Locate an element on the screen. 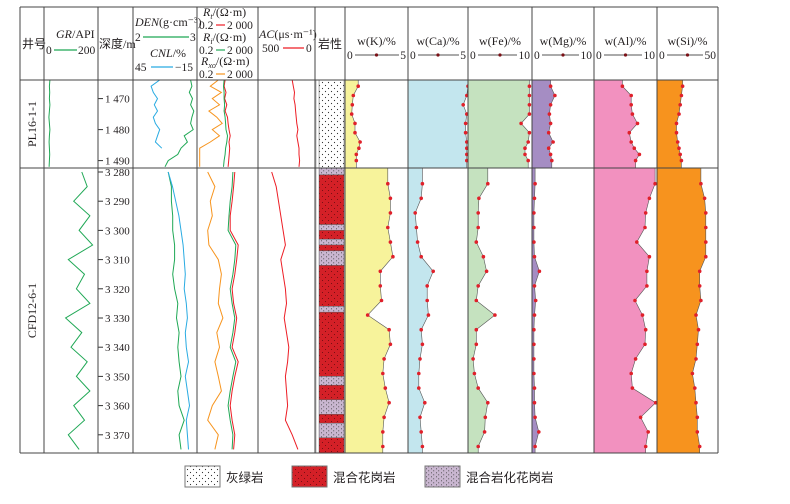  element-scale-max: 5 is located at coordinates (463, 56).